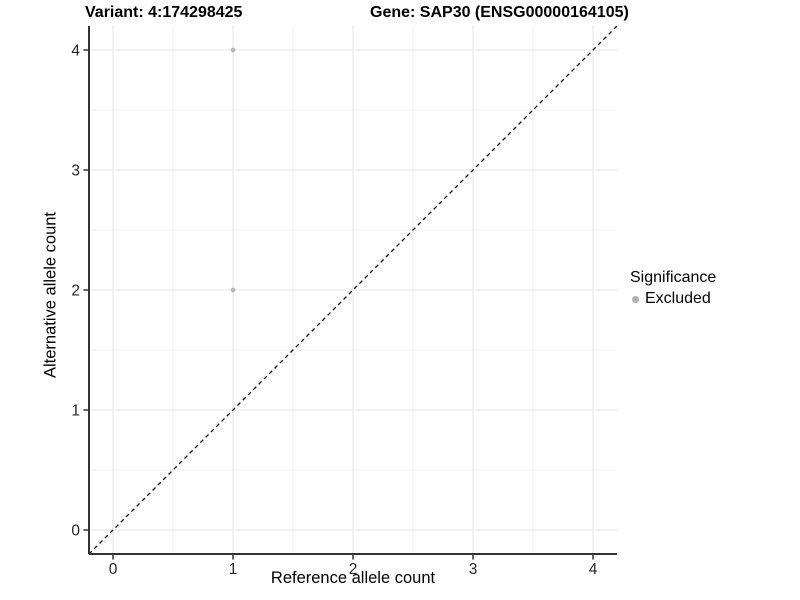 Image resolution: width=800 pixels, height=600 pixels. Describe the element at coordinates (75, 291) in the screenshot. I see `y-tick-label: 2` at that location.